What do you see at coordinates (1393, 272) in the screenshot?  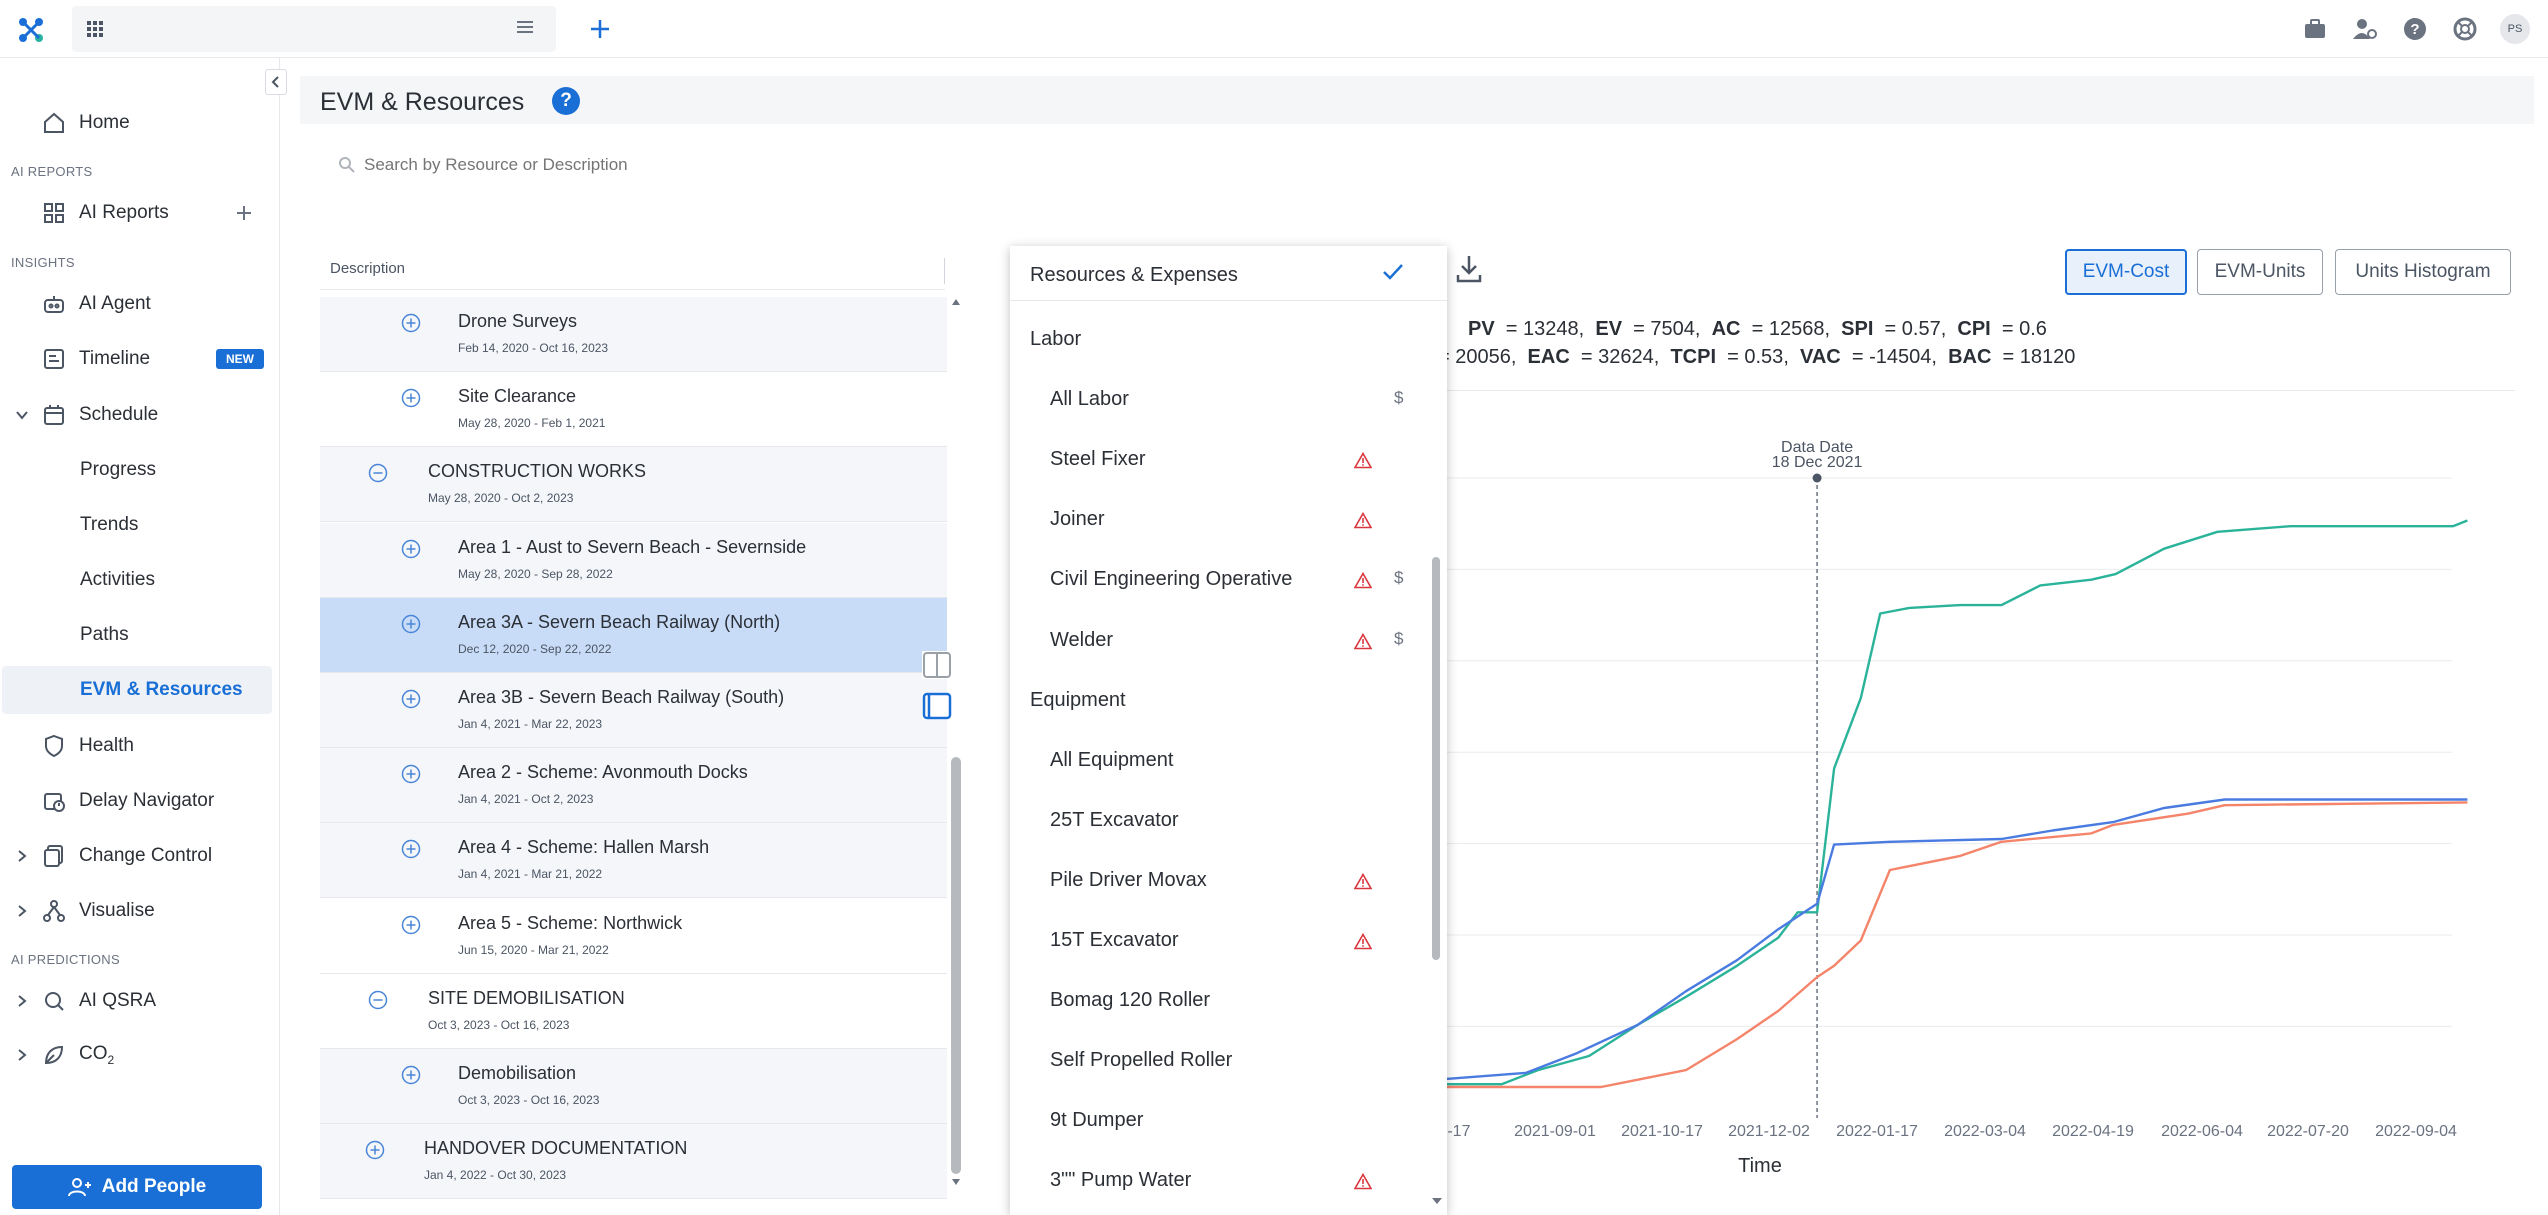 I see `checkmark-icon` at bounding box center [1393, 272].